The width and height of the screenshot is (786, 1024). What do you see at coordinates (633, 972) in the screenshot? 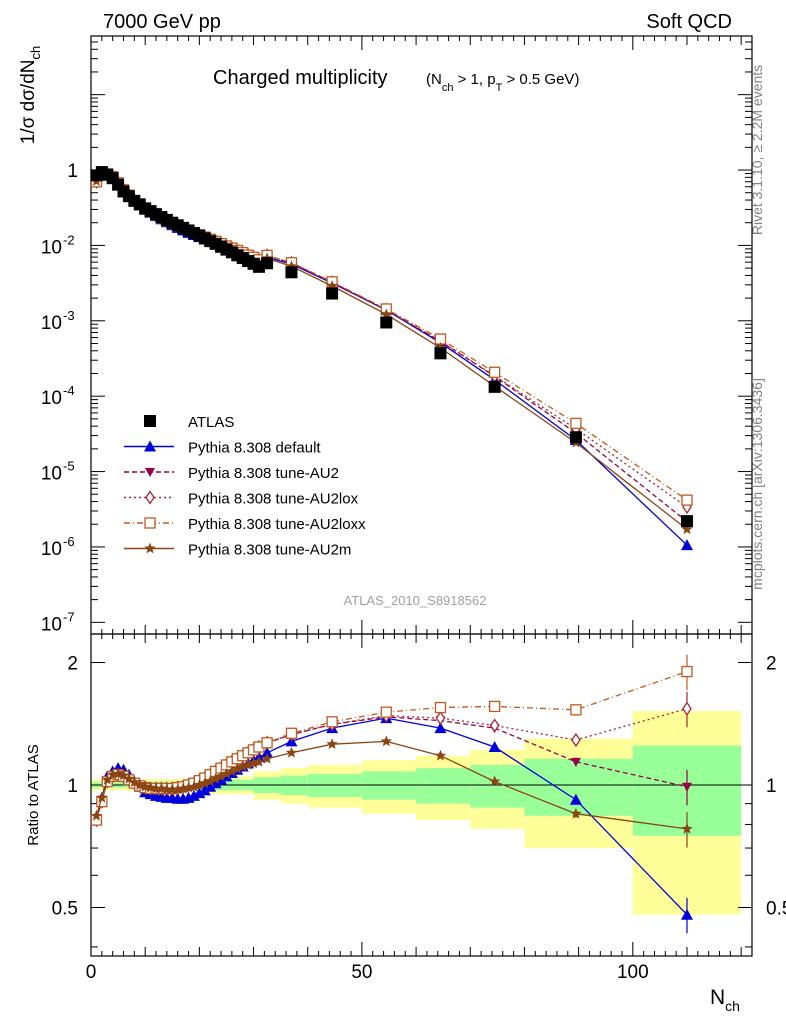
I see `x-tick-label: 100` at bounding box center [633, 972].